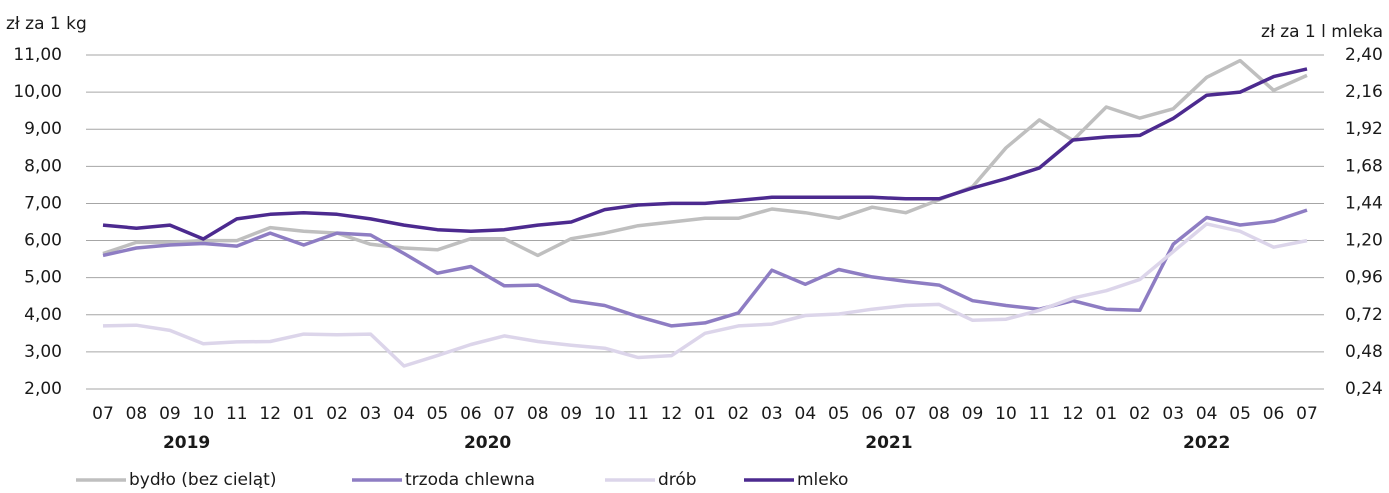  What do you see at coordinates (43, 278) in the screenshot?
I see `y-tick-label: 5,00` at bounding box center [43, 278].